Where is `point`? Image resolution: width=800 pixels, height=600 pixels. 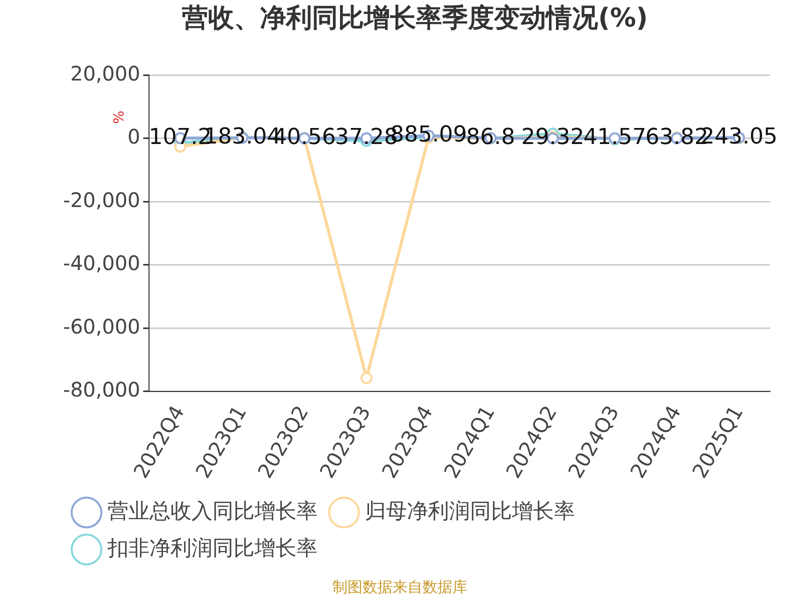 point is located at coordinates (366, 378).